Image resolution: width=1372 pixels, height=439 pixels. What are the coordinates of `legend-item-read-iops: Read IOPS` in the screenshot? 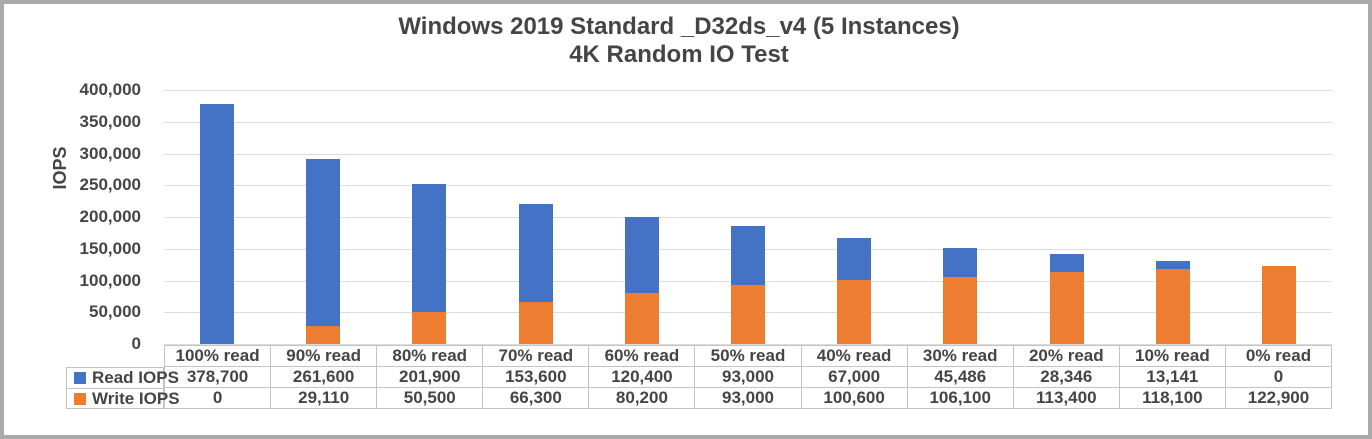 It's located at (123, 378).